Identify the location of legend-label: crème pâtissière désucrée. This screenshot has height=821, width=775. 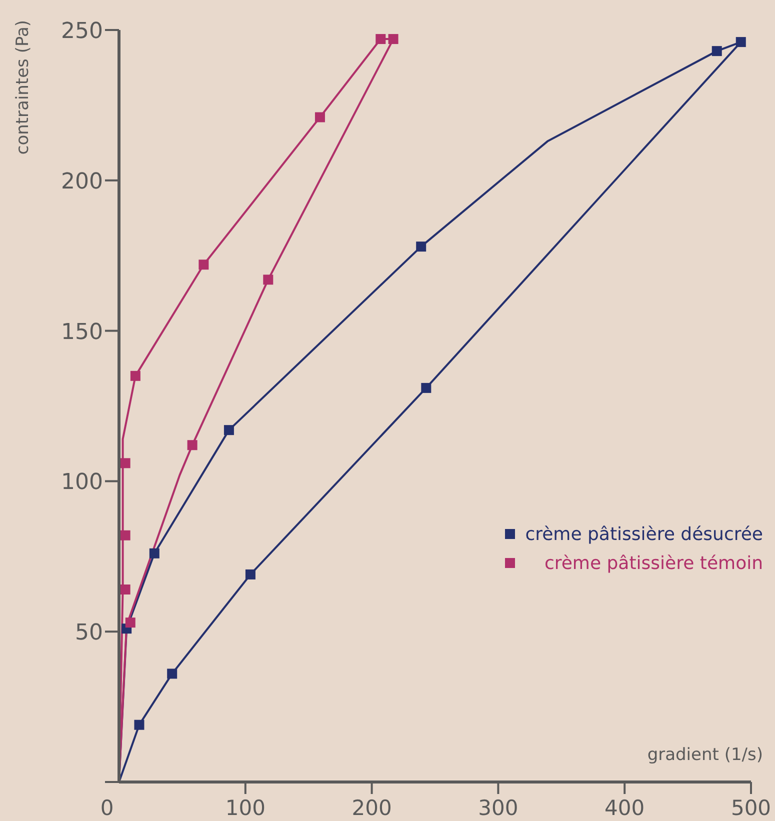
(644, 534).